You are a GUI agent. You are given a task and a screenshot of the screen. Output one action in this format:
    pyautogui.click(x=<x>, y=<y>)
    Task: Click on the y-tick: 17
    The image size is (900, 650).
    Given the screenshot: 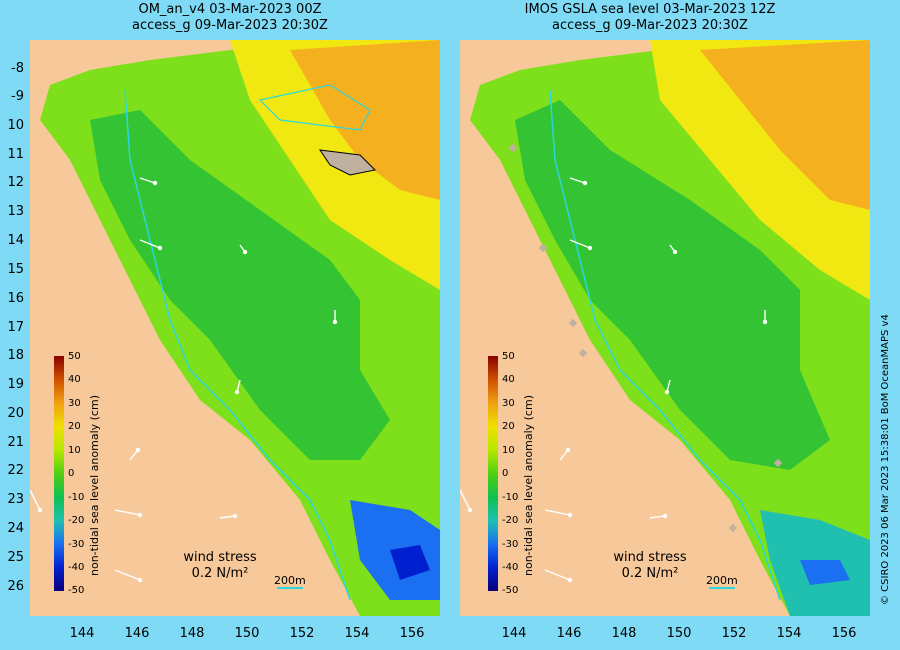 What is the action you would take?
    pyautogui.click(x=15, y=327)
    